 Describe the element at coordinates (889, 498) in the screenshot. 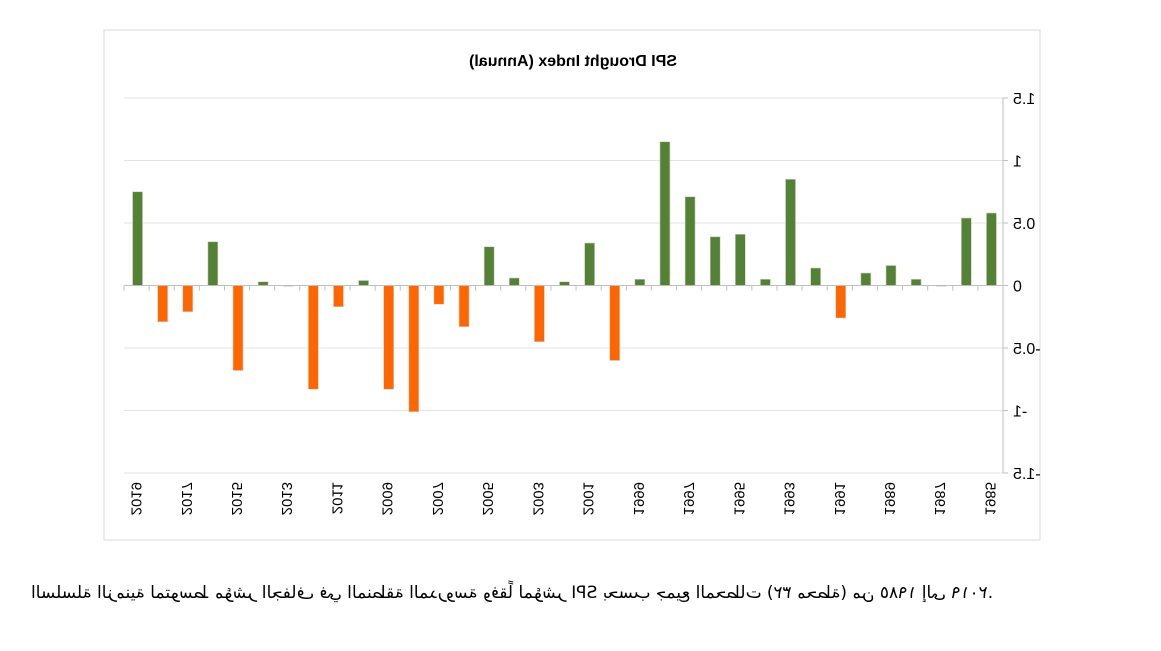

I see `x-tick-label: 1989` at that location.